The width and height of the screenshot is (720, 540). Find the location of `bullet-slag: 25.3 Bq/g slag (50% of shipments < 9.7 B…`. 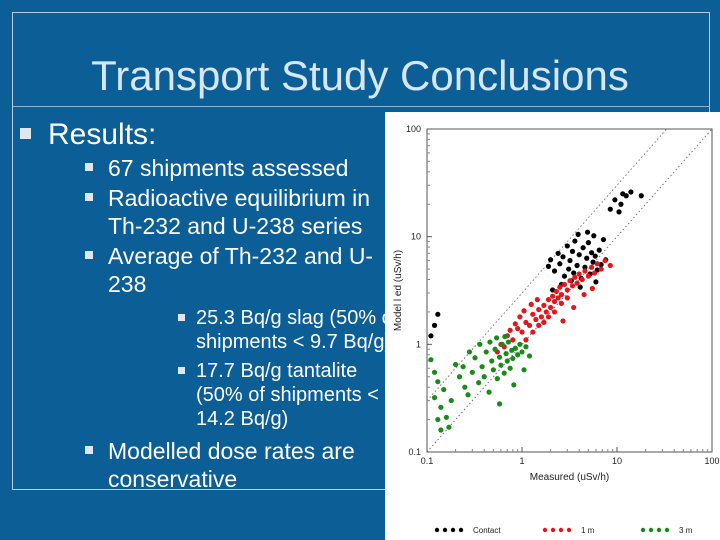

bullet-slag: 25.3 Bq/g slag (50% of shipments < 9.7 B… is located at coordinates (254, 330).